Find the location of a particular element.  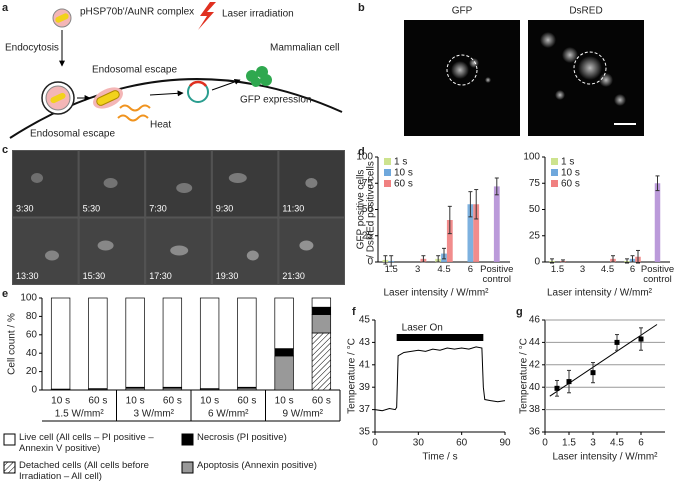

micrograph-title: DsRED is located at coordinates (585, 11).